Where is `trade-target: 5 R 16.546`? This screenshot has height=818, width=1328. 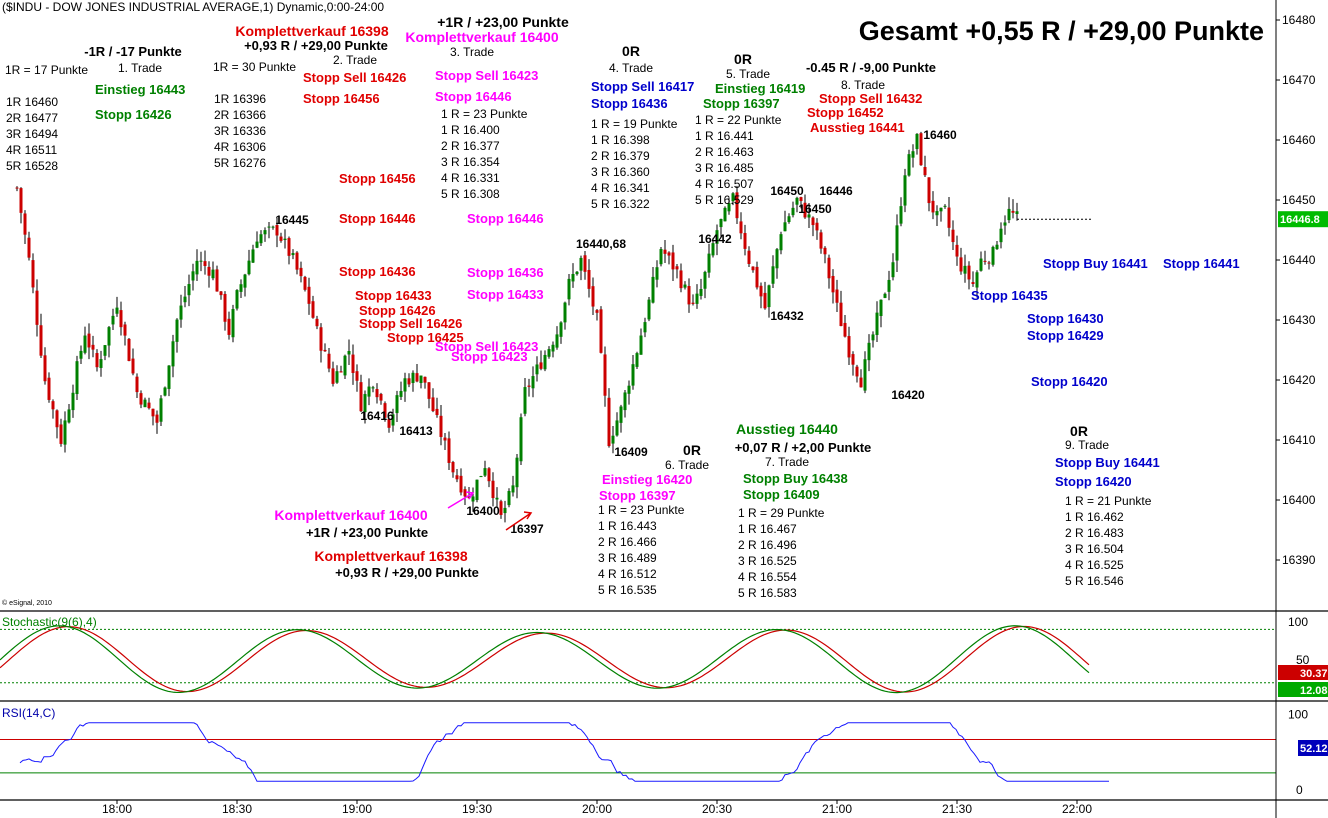
trade-target: 5 R 16.546 is located at coordinates (1094, 581).